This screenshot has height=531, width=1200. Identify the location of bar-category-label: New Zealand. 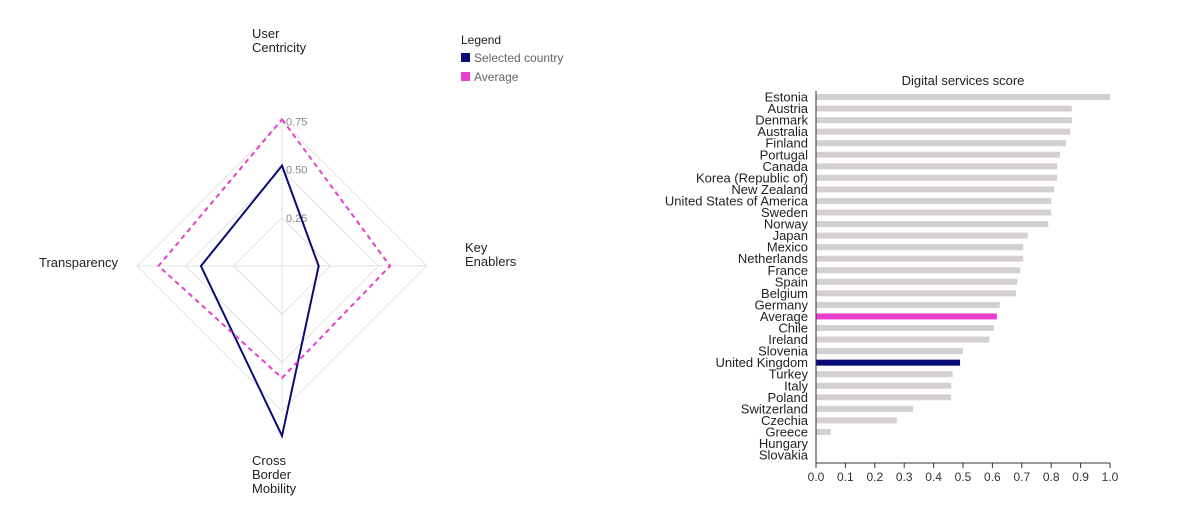
(769, 189).